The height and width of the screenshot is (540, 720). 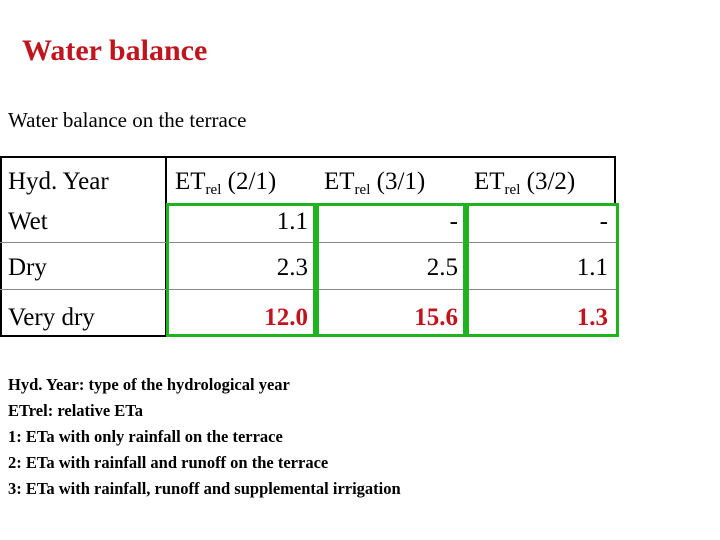 I want to click on row-very-dry-c1: 12.0, so click(x=286, y=317).